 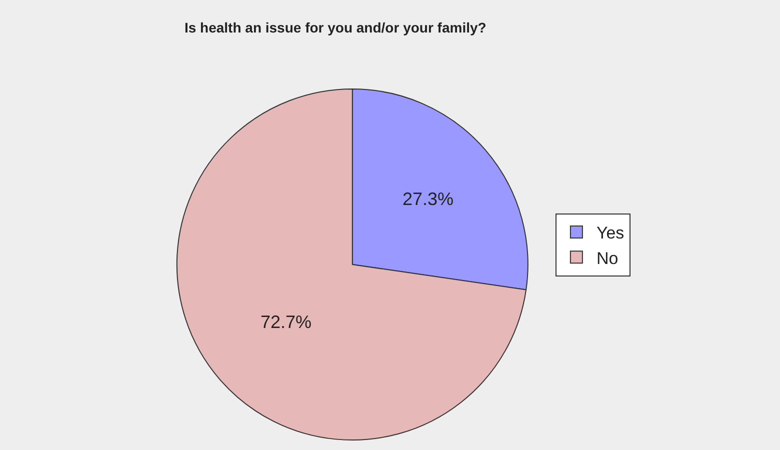 I want to click on legend-label: Yes, so click(x=610, y=233).